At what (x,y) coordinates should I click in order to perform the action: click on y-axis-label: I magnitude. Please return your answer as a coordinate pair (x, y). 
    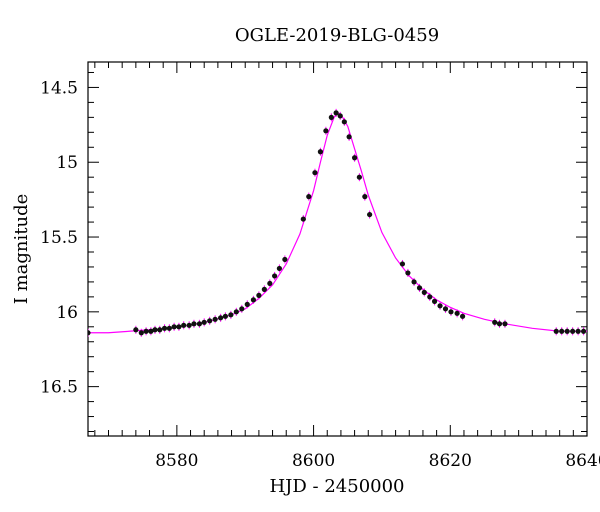
    Looking at the image, I should click on (21, 249).